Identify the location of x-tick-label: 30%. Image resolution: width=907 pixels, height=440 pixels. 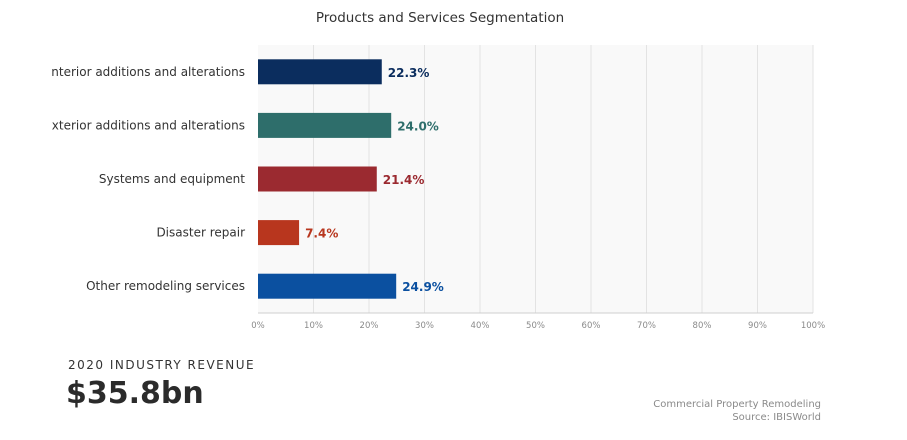
(424, 326).